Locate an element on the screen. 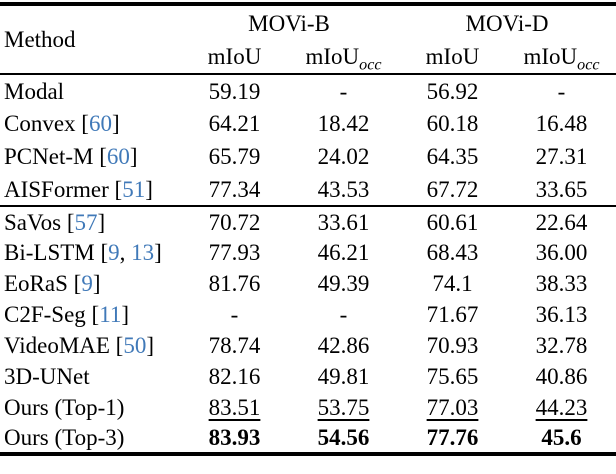 Image resolution: width=616 pixels, height=474 pixels. table-row: Bi-LSTM [9, 13] 77.93 46.21 68.43 36.00 is located at coordinates (308, 252).